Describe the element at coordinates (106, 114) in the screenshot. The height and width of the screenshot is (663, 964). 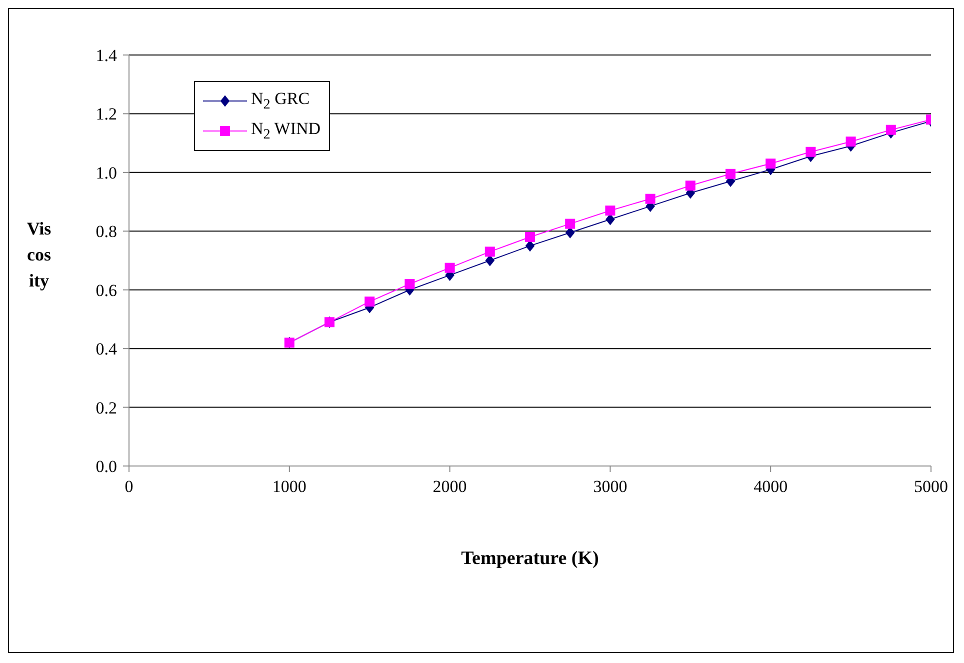
I see `y-tick-label: 1.2` at that location.